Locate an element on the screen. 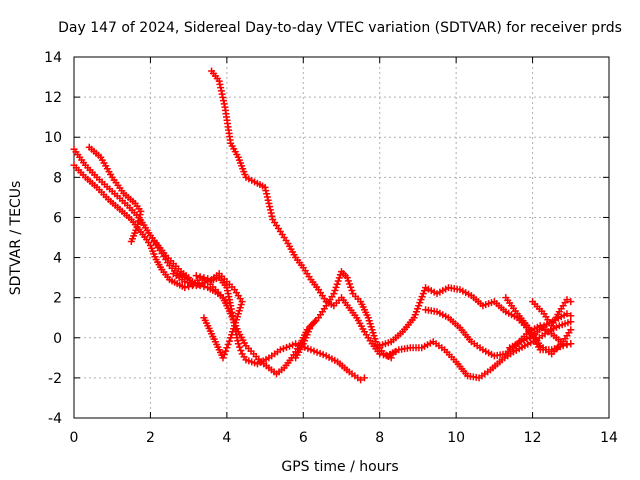  x-tick-label: 8 is located at coordinates (379, 438).